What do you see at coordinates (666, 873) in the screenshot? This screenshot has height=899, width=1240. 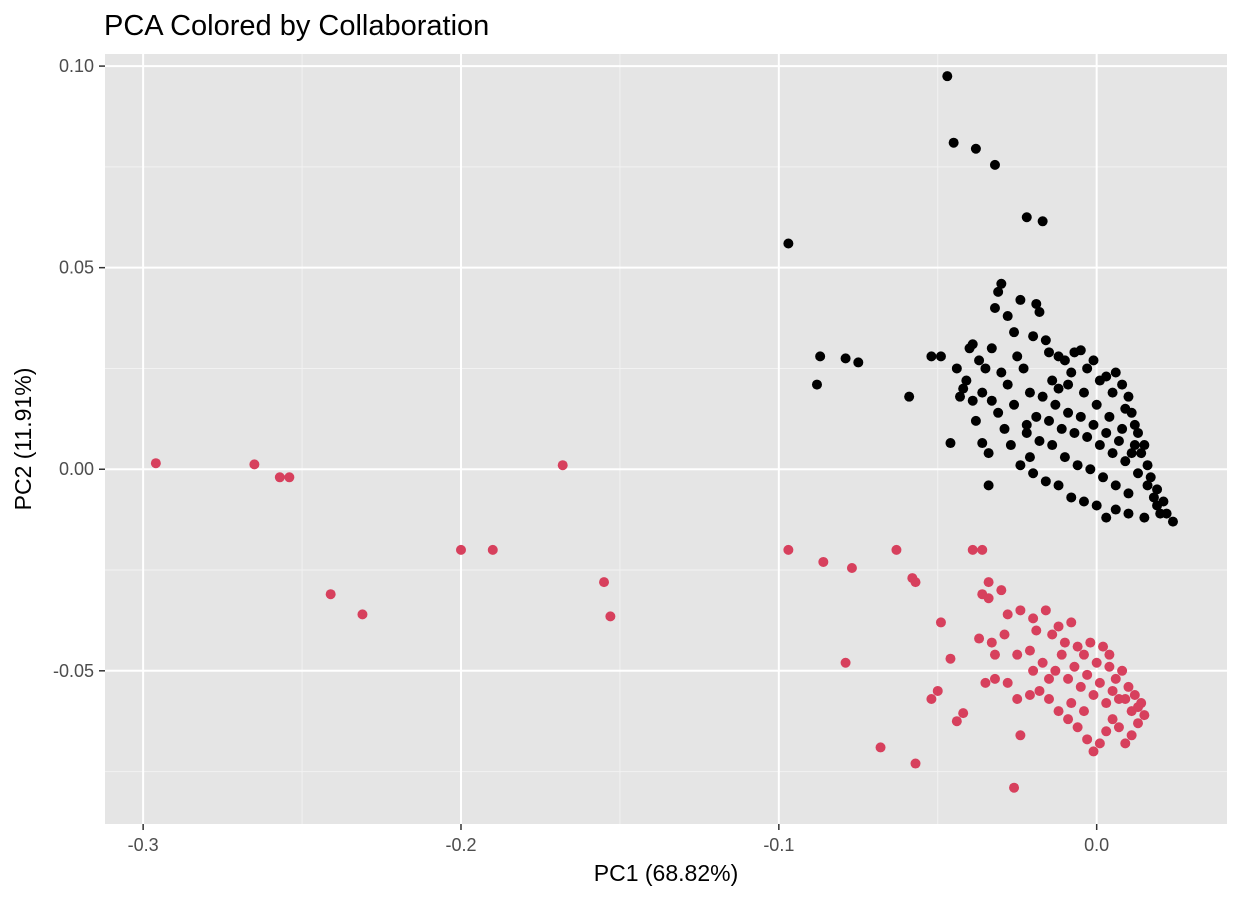 I see `x-axis-title: PC1 (68.82%)` at bounding box center [666, 873].